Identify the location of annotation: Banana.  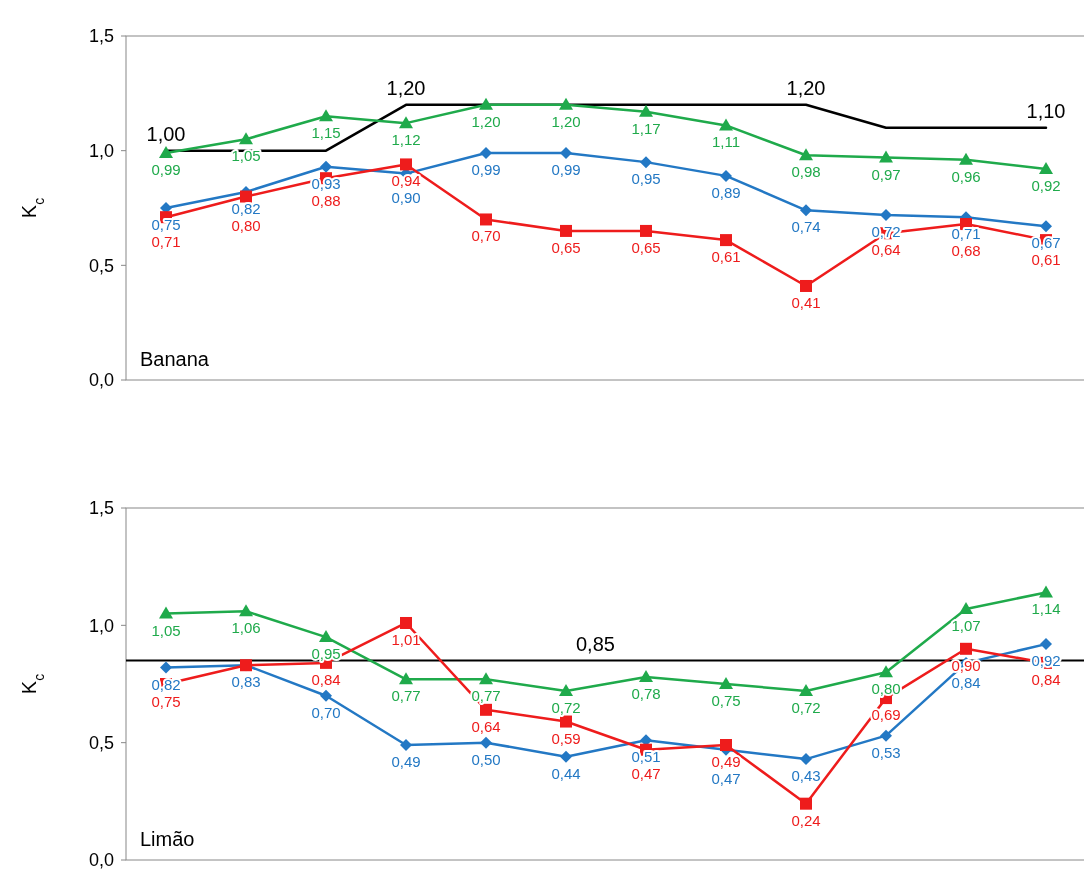
(175, 359).